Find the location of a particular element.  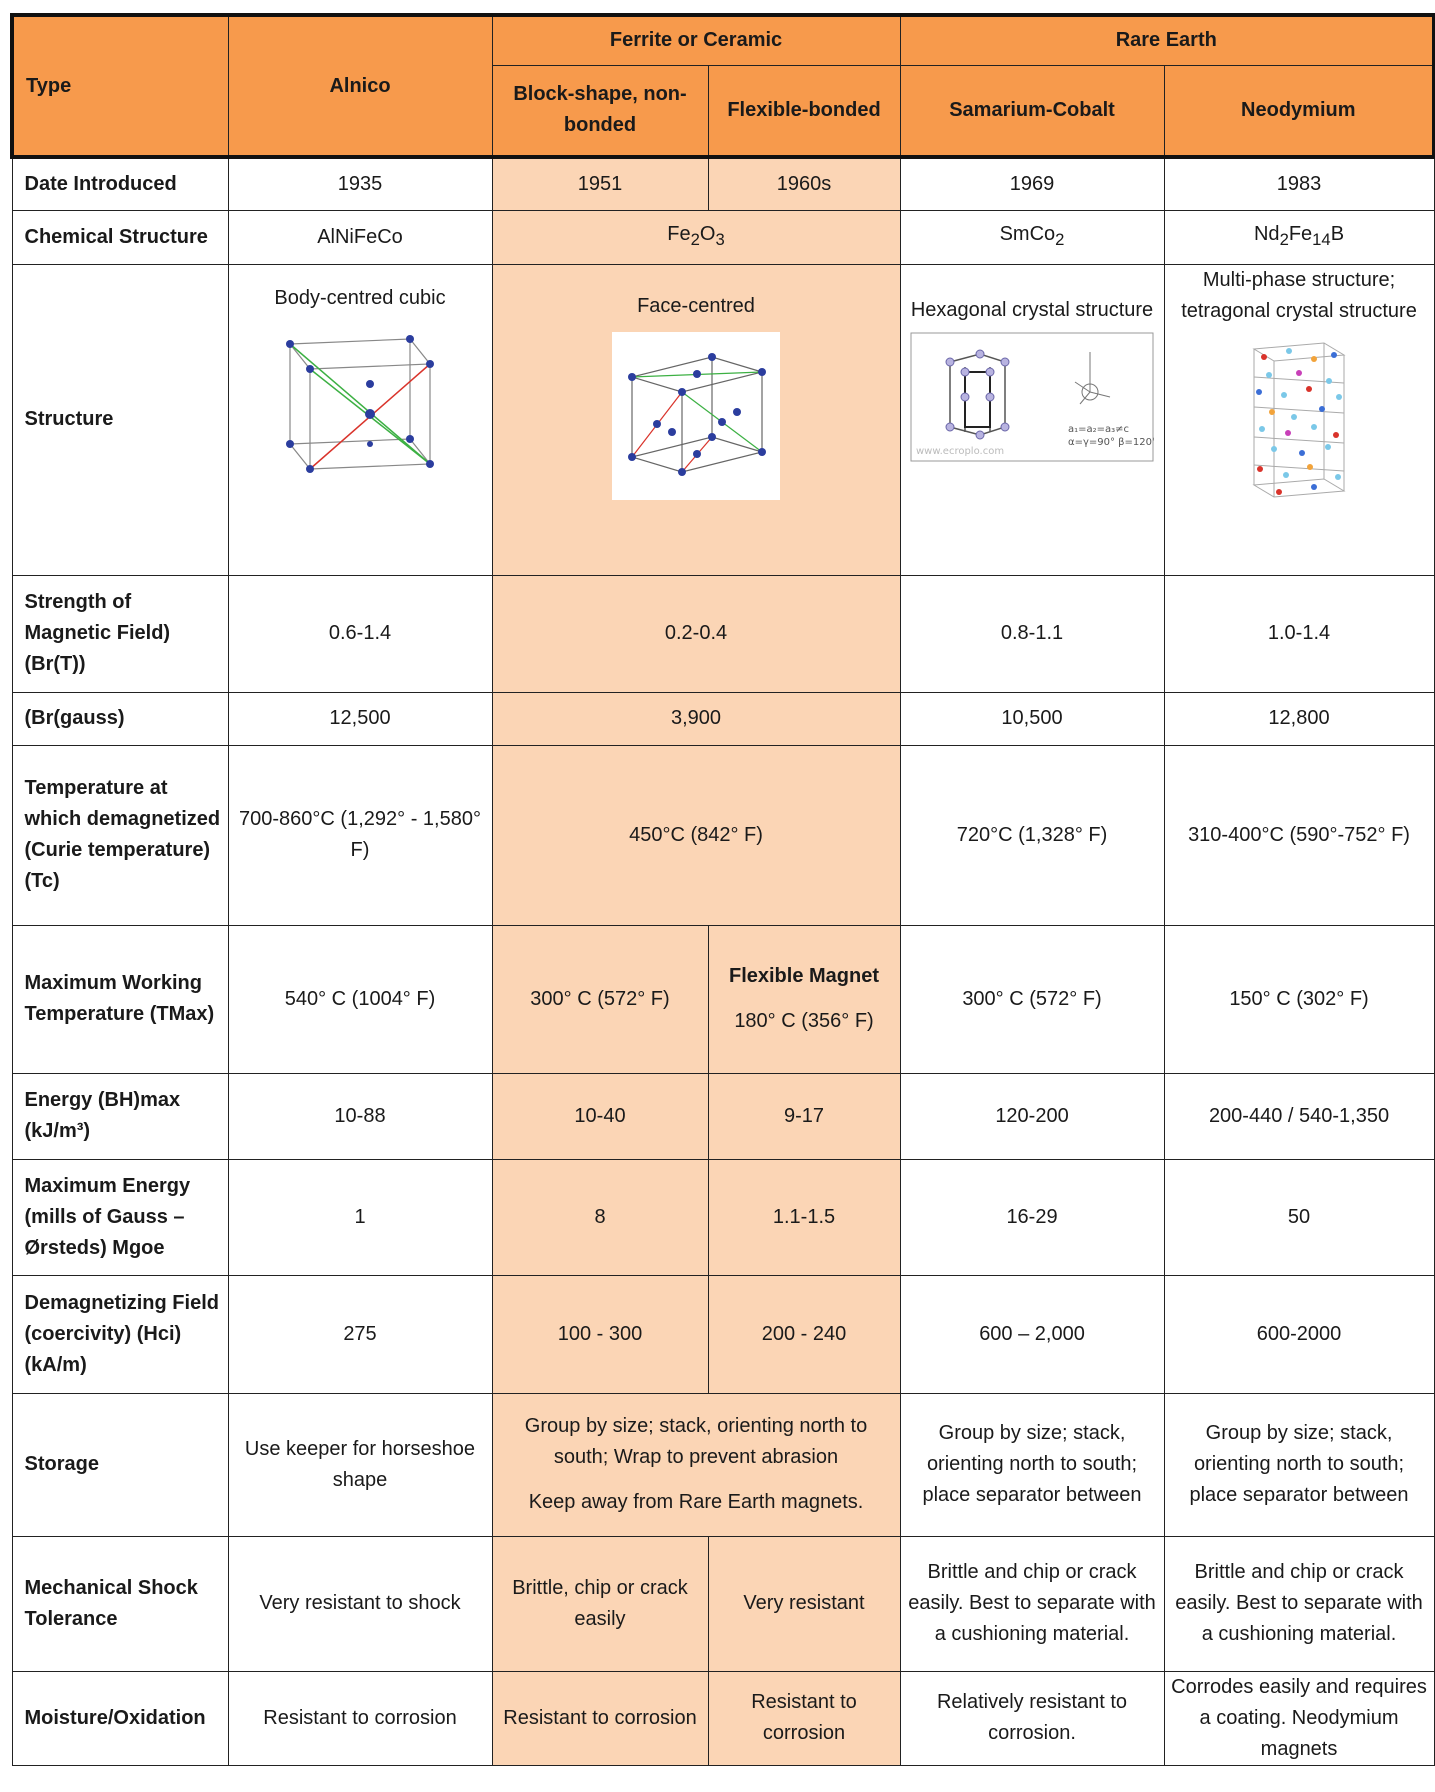

cell-ferrite: 0.2-0.4 is located at coordinates (696, 633).